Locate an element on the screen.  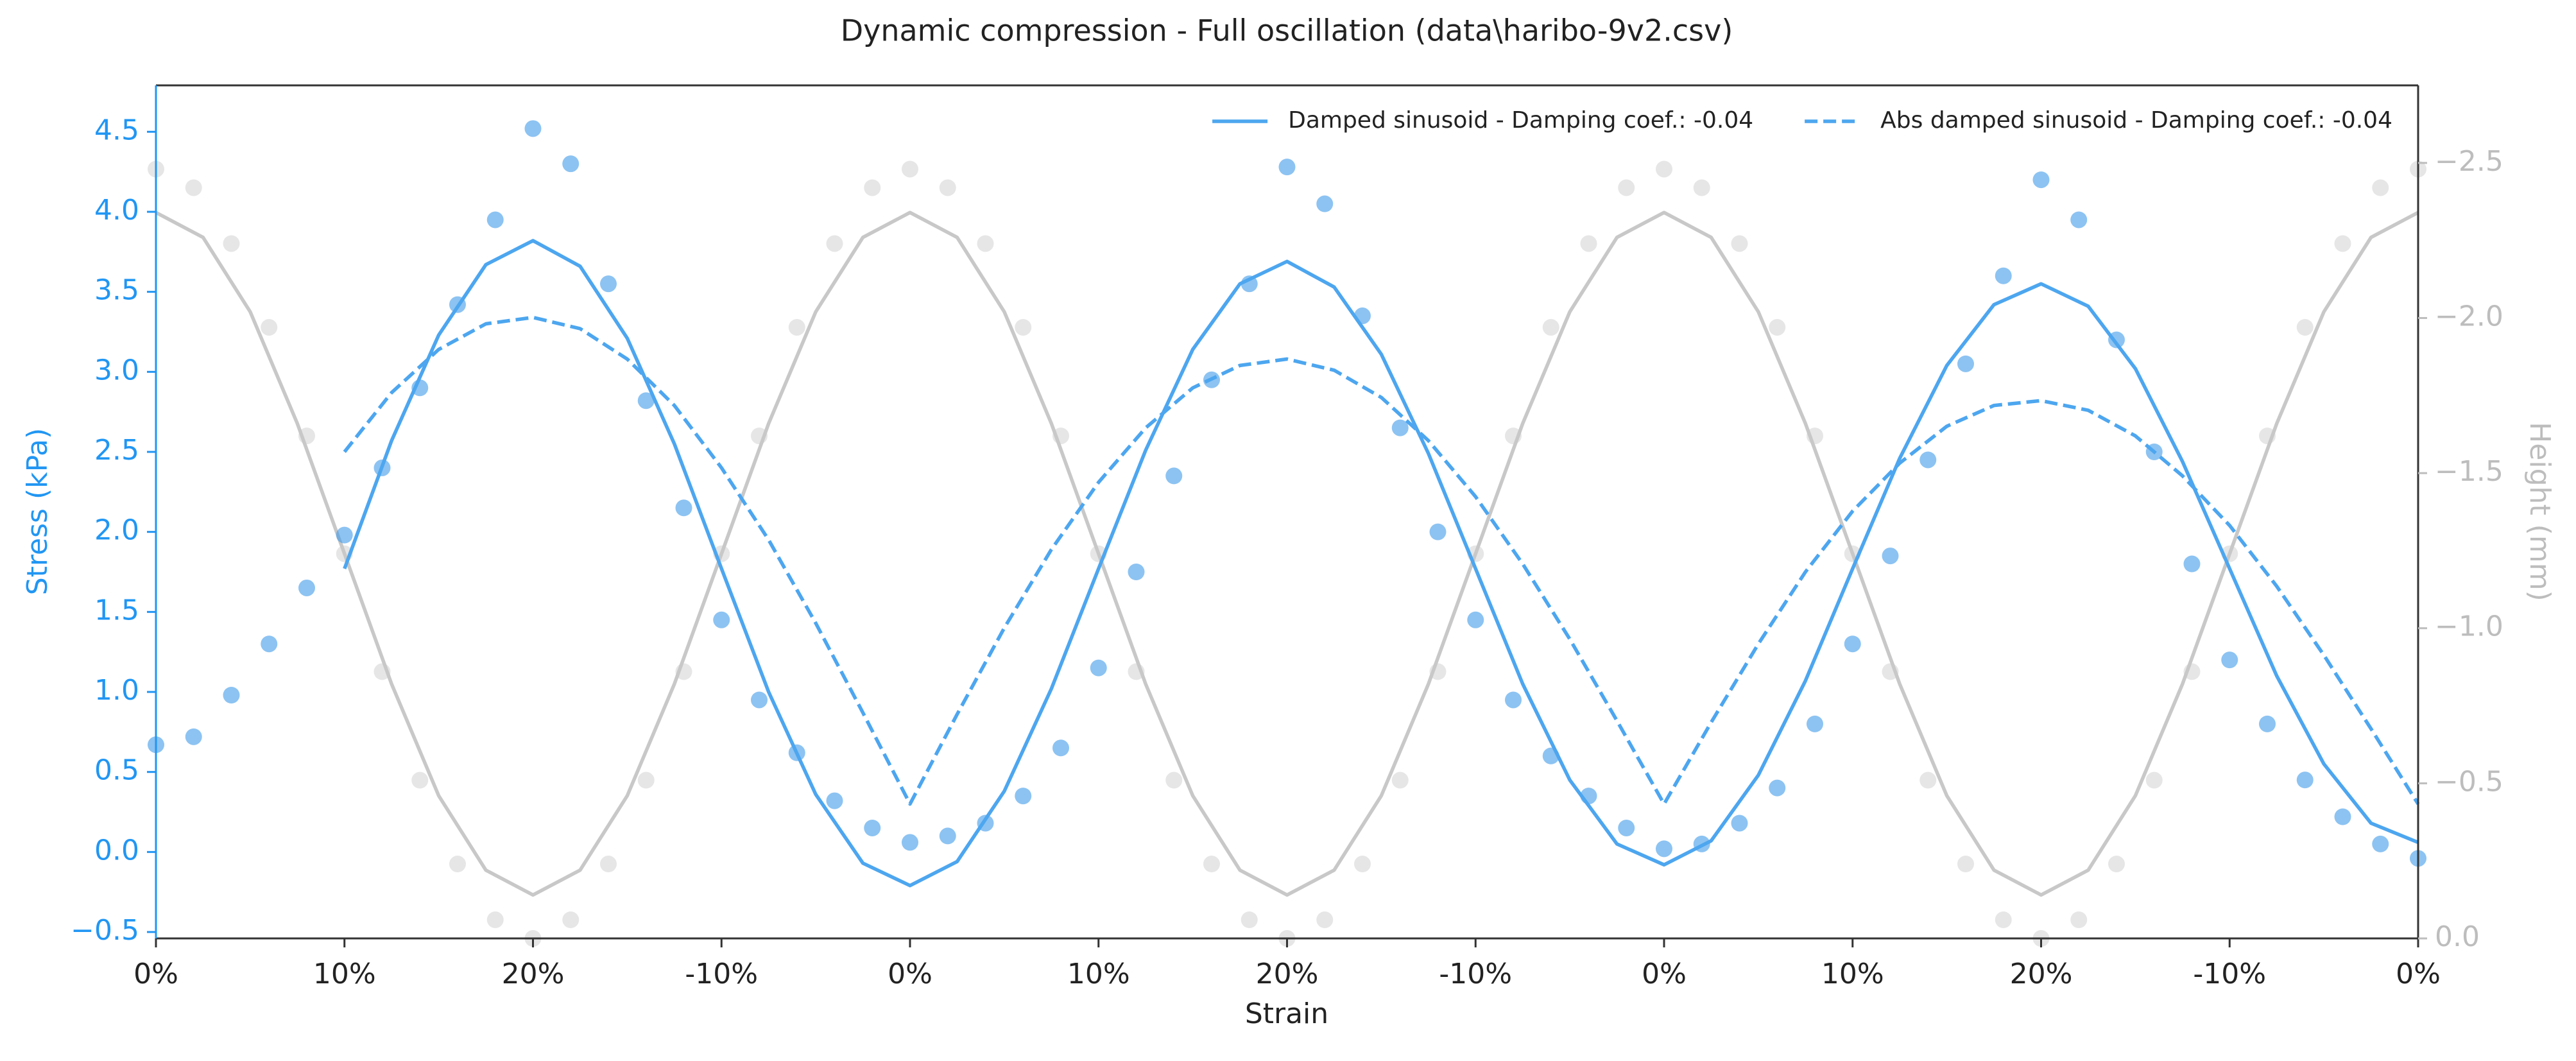
y-tick-label: 4.5 is located at coordinates (116, 130).